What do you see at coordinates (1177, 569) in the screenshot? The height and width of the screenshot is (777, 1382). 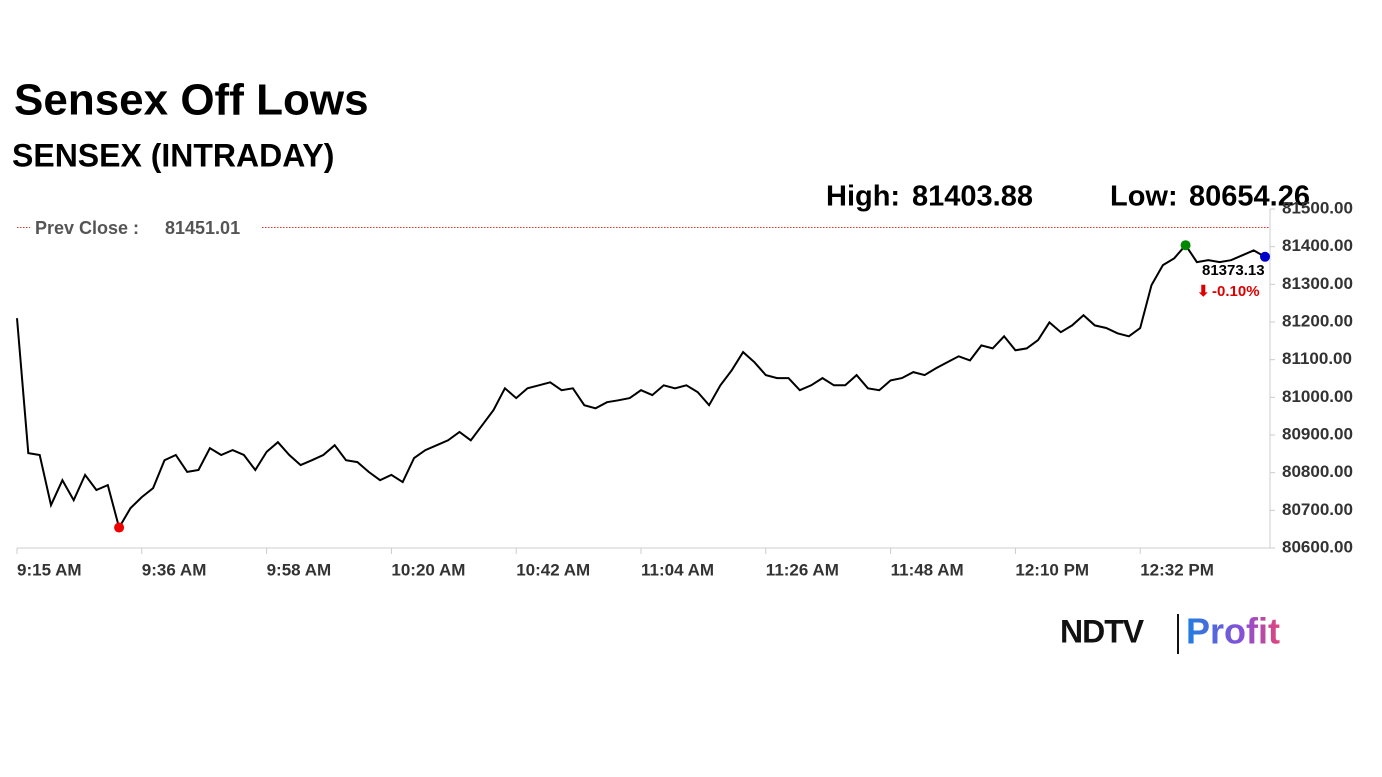 I see `x-tick-label: 12:32 PM` at bounding box center [1177, 569].